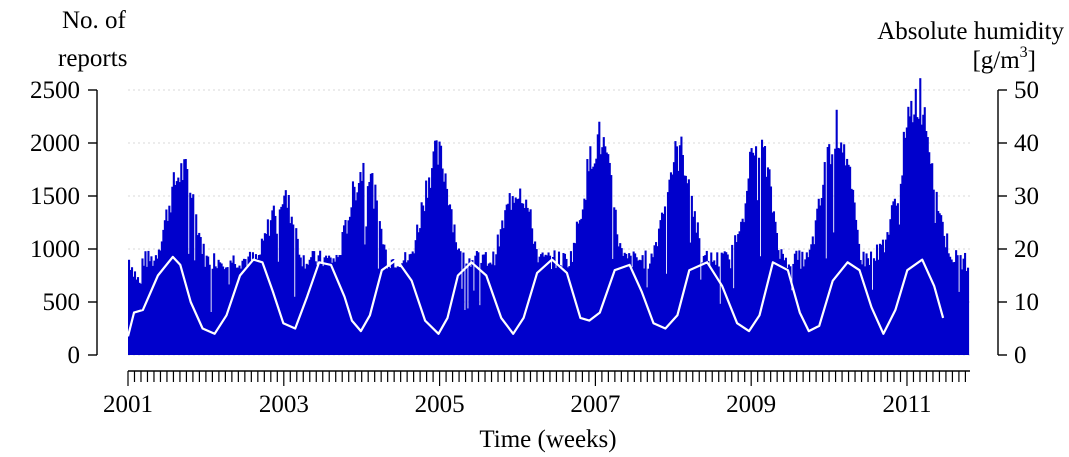 The height and width of the screenshot is (457, 1069). I want to click on left-tick-label-0: 0, so click(74, 355).